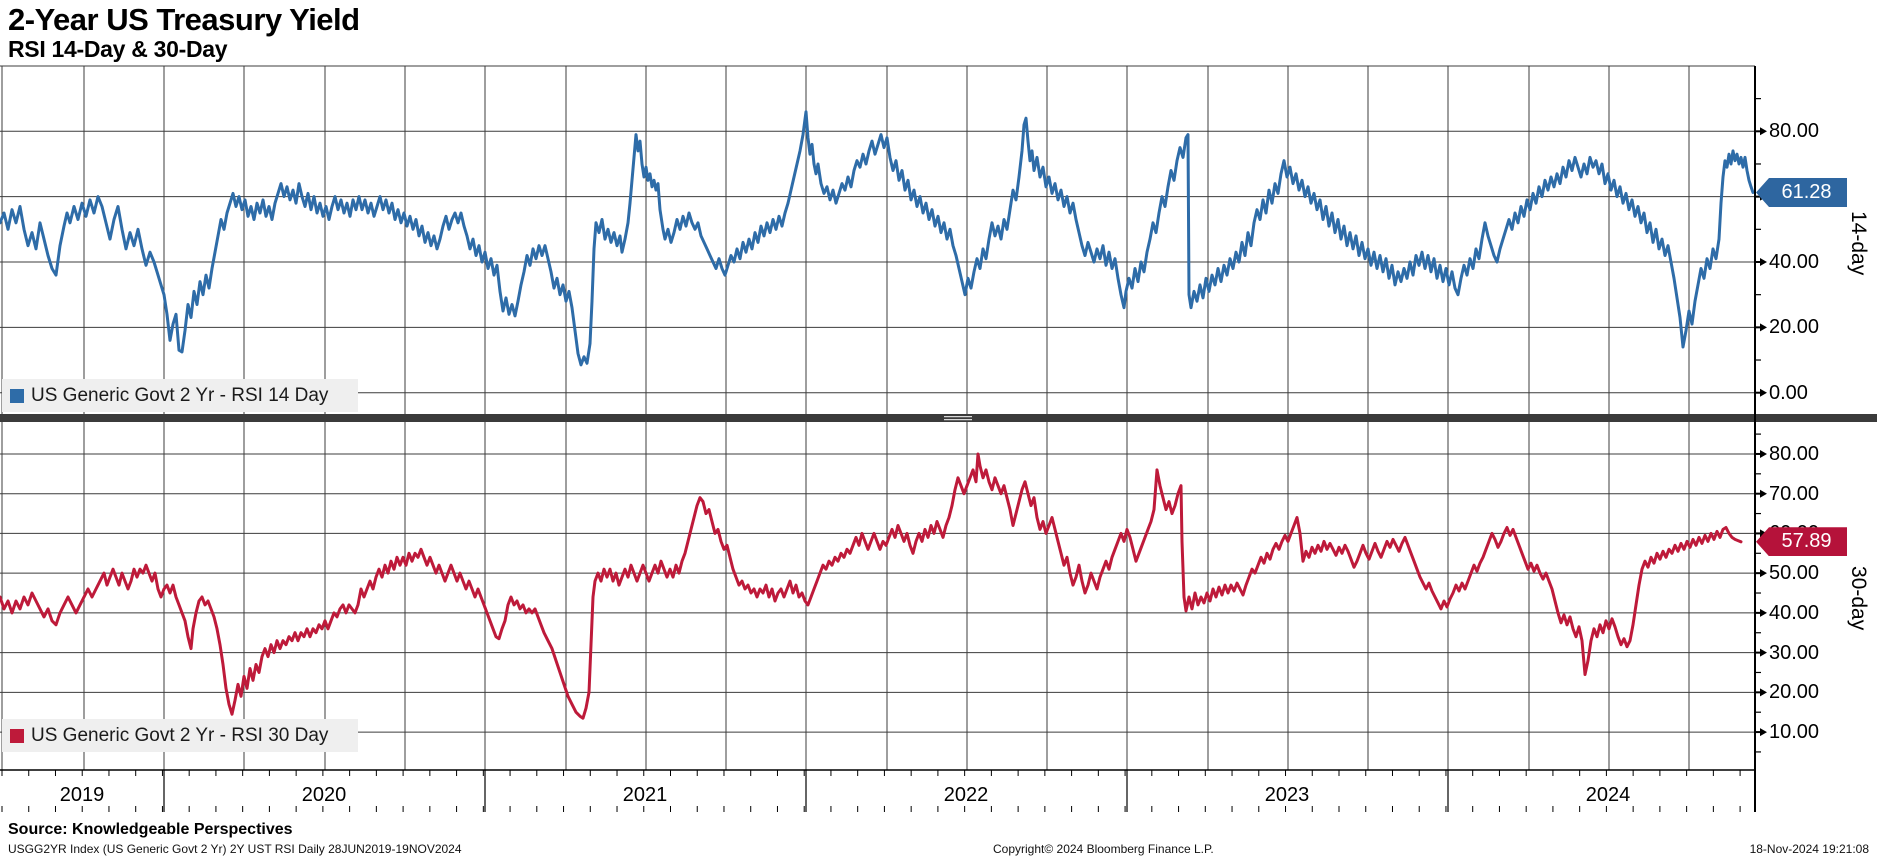 The width and height of the screenshot is (1877, 859). Describe the element at coordinates (1788, 392) in the screenshot. I see `y-axis-label: 0.00` at that location.